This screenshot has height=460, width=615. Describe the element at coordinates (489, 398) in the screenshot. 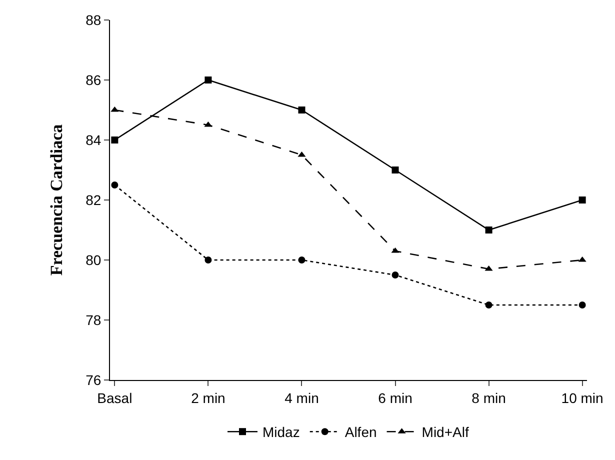

I see `x-tick-label: 8 min` at that location.